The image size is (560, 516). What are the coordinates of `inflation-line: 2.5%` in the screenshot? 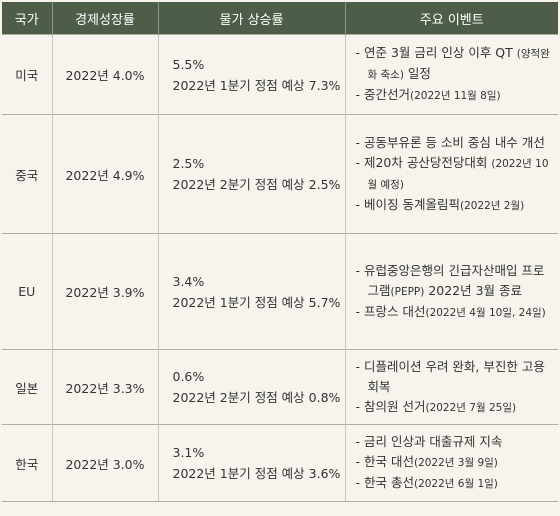 It's located at (188, 163).